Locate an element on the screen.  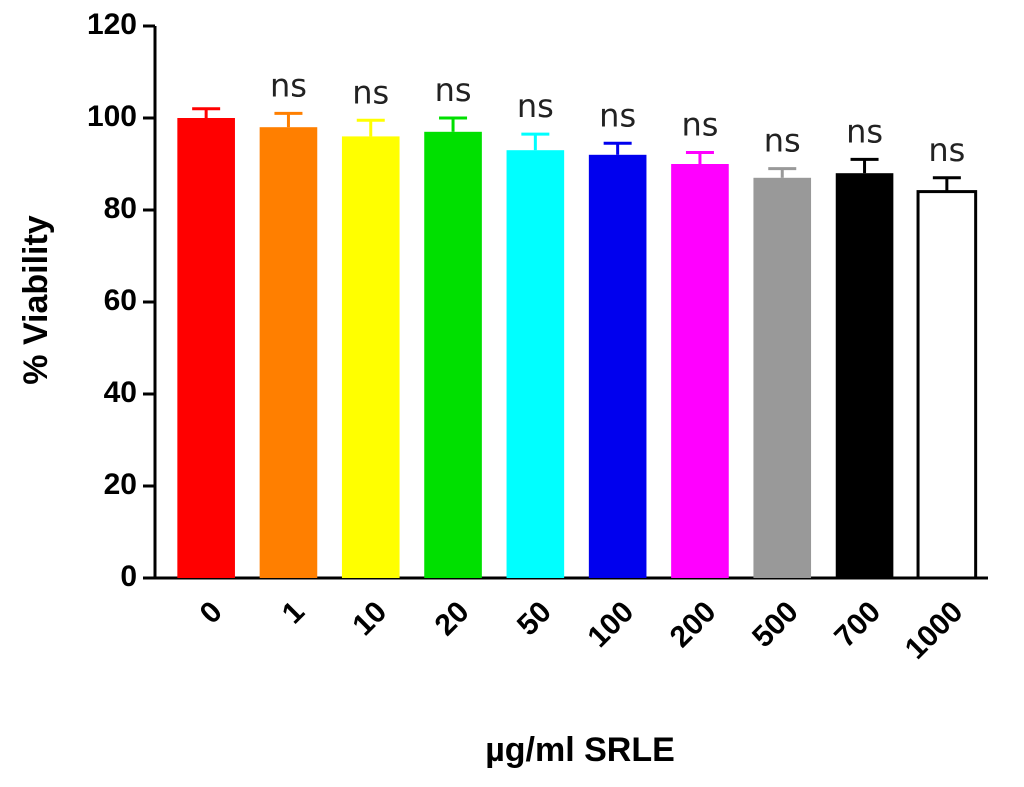
y-axis-label: % Viability is located at coordinates (36, 300).